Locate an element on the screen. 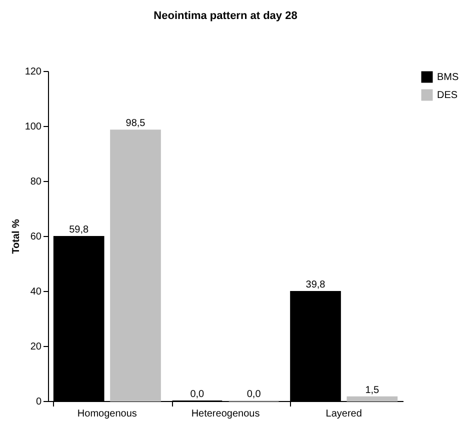  x-tick-label: Homogenous is located at coordinates (107, 414).